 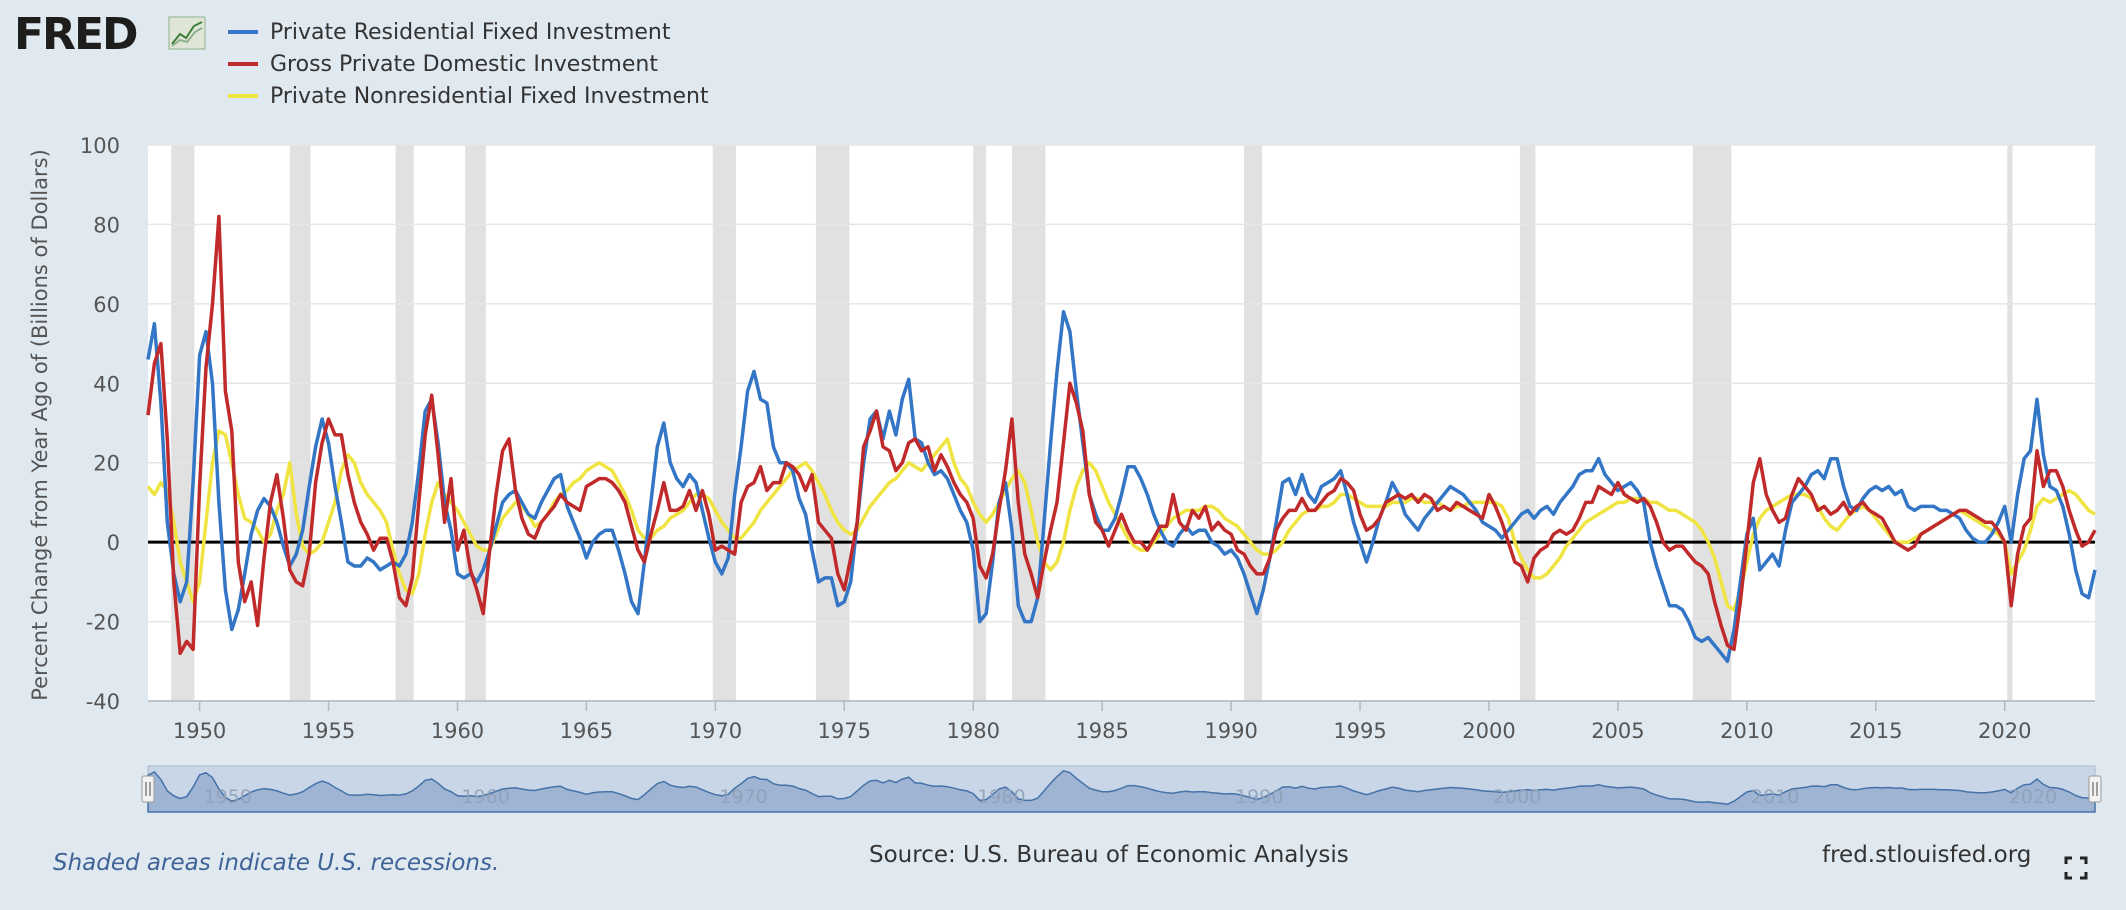 I want to click on x-tick-label: 1970, so click(x=715, y=731).